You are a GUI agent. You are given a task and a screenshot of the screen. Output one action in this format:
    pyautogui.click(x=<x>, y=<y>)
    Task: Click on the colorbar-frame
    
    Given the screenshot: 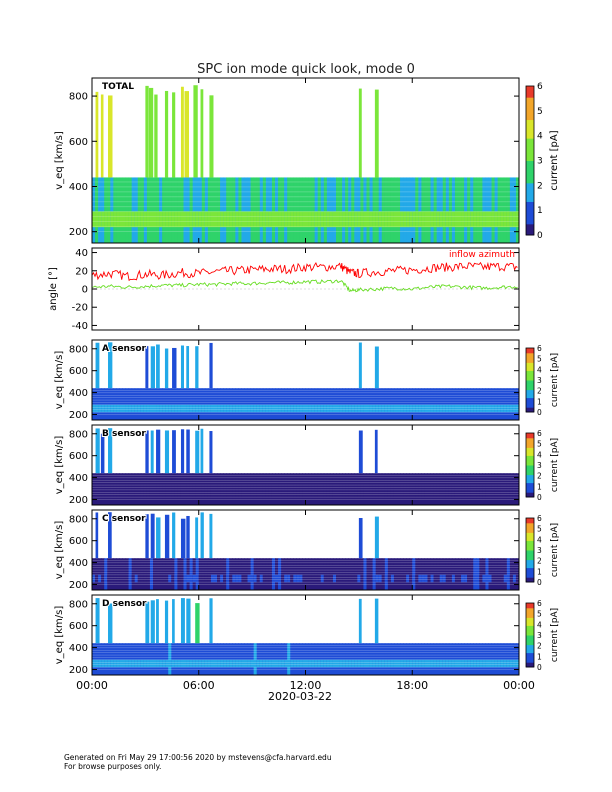 What is the action you would take?
    pyautogui.click(x=530, y=160)
    